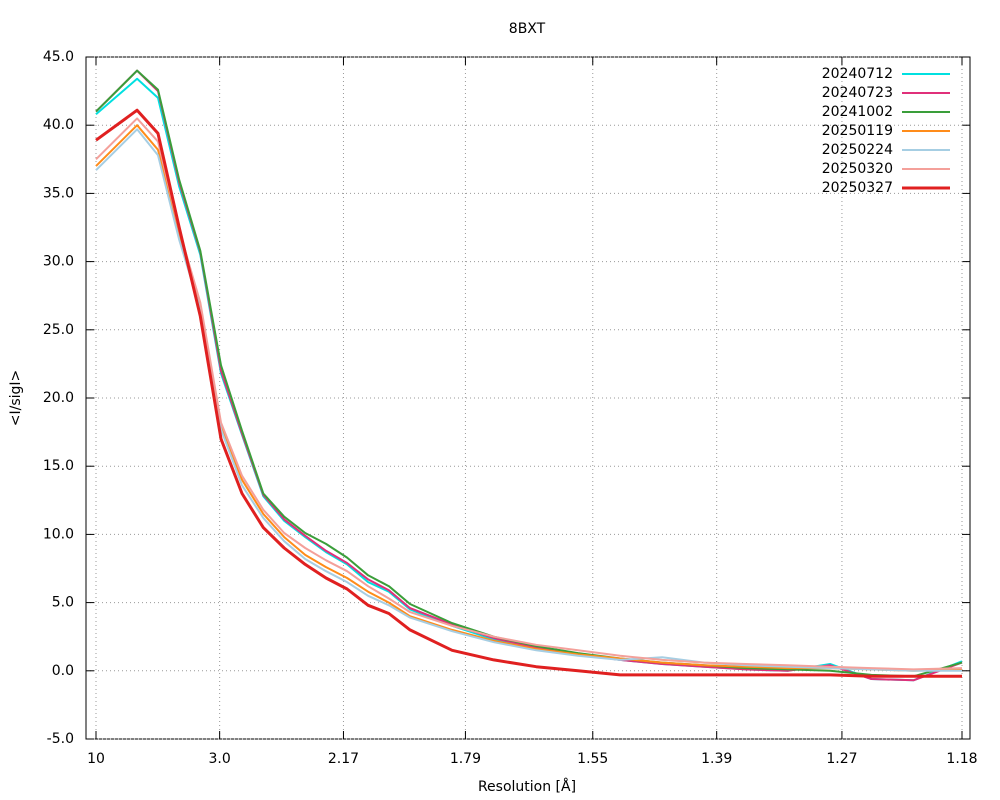  I want to click on legend-label: 20250119, so click(857, 131).